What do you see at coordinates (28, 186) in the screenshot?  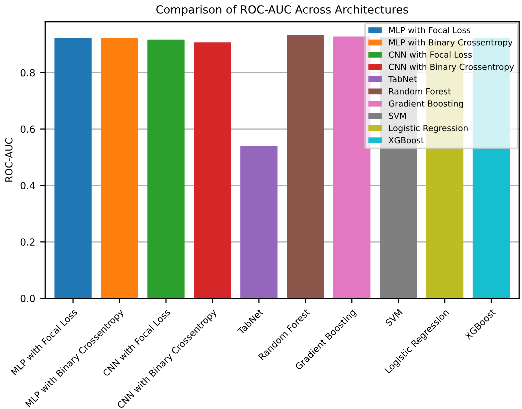 I see `y-tick-label: 0.4` at bounding box center [28, 186].